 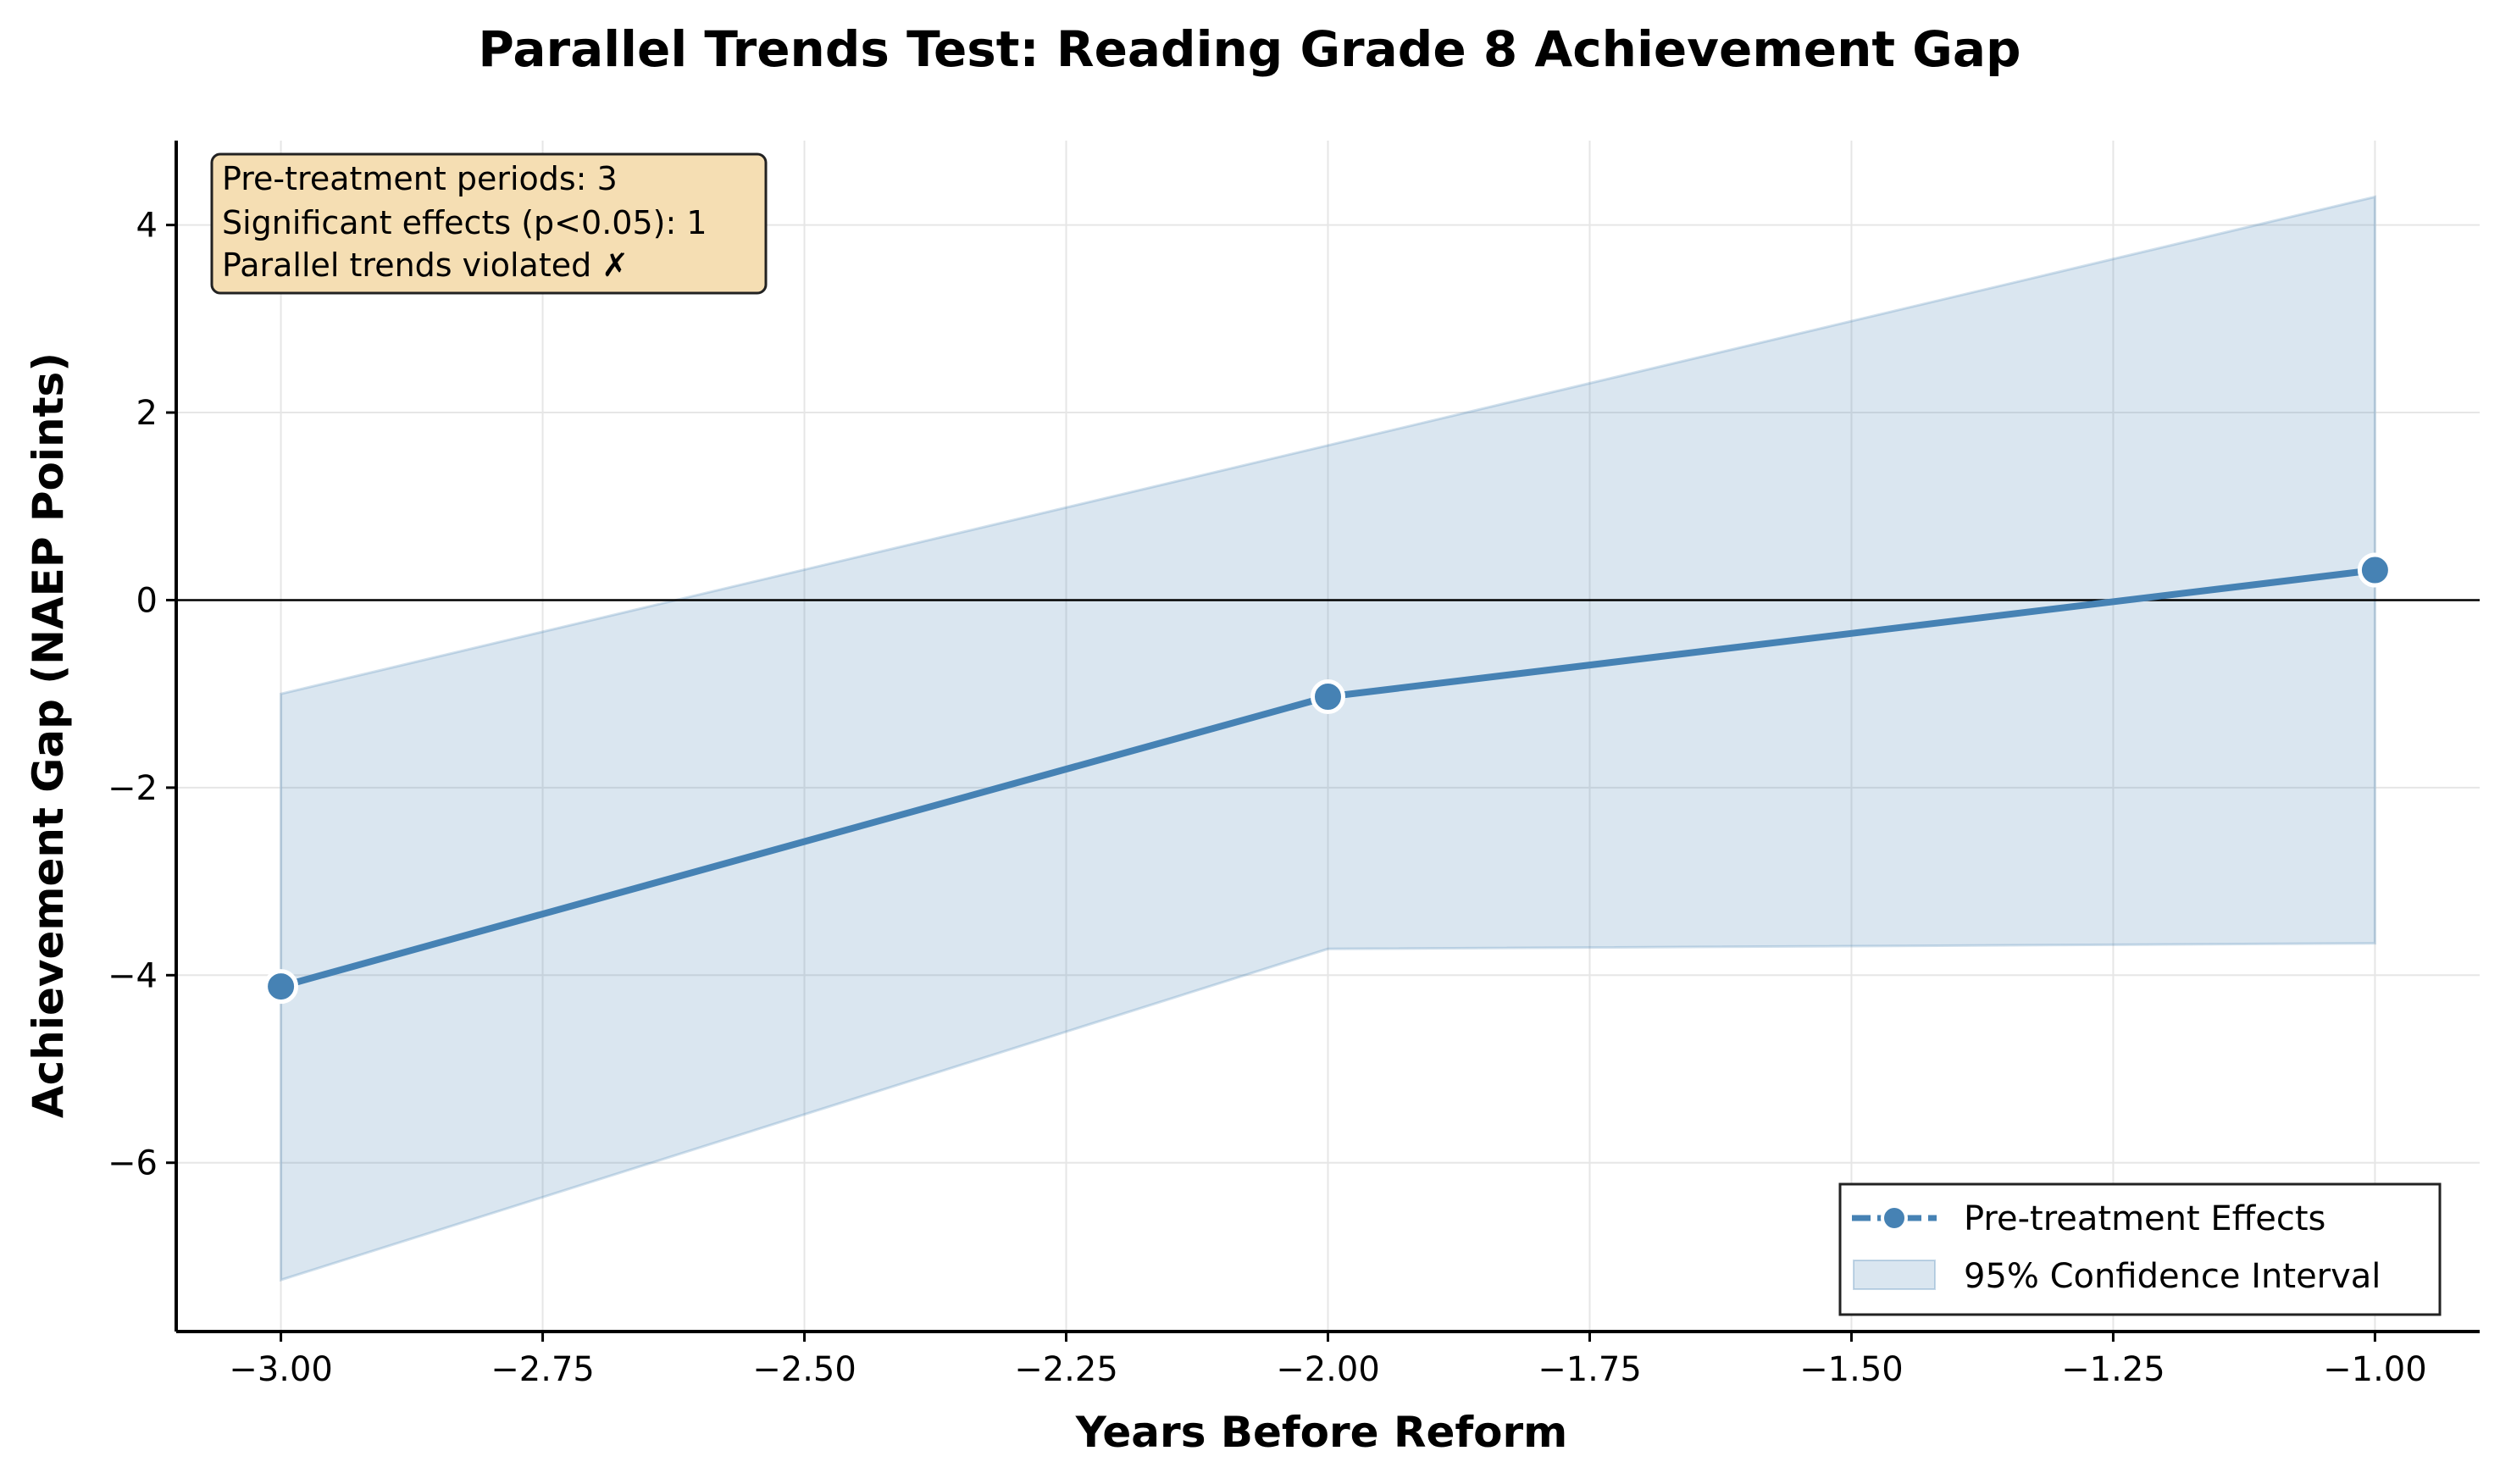 What do you see at coordinates (1590, 1369) in the screenshot?
I see `x-tick-label: −1.75` at bounding box center [1590, 1369].